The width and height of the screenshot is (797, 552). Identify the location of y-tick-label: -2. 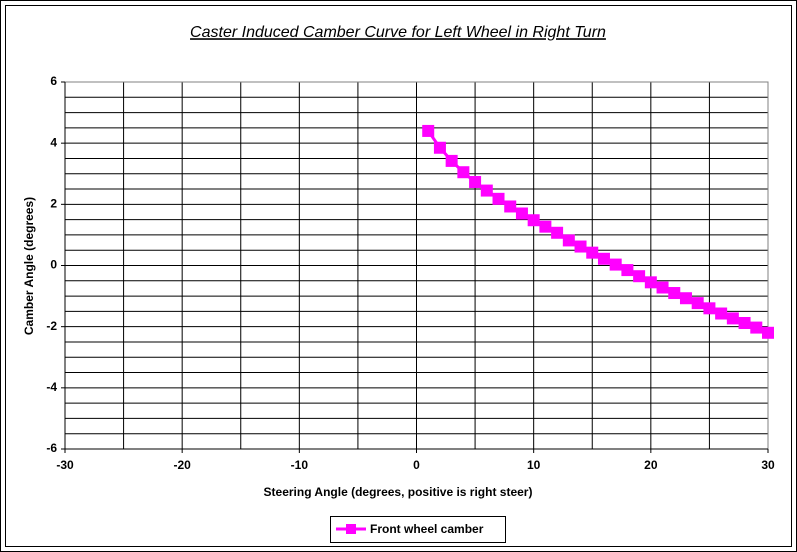
(51, 326).